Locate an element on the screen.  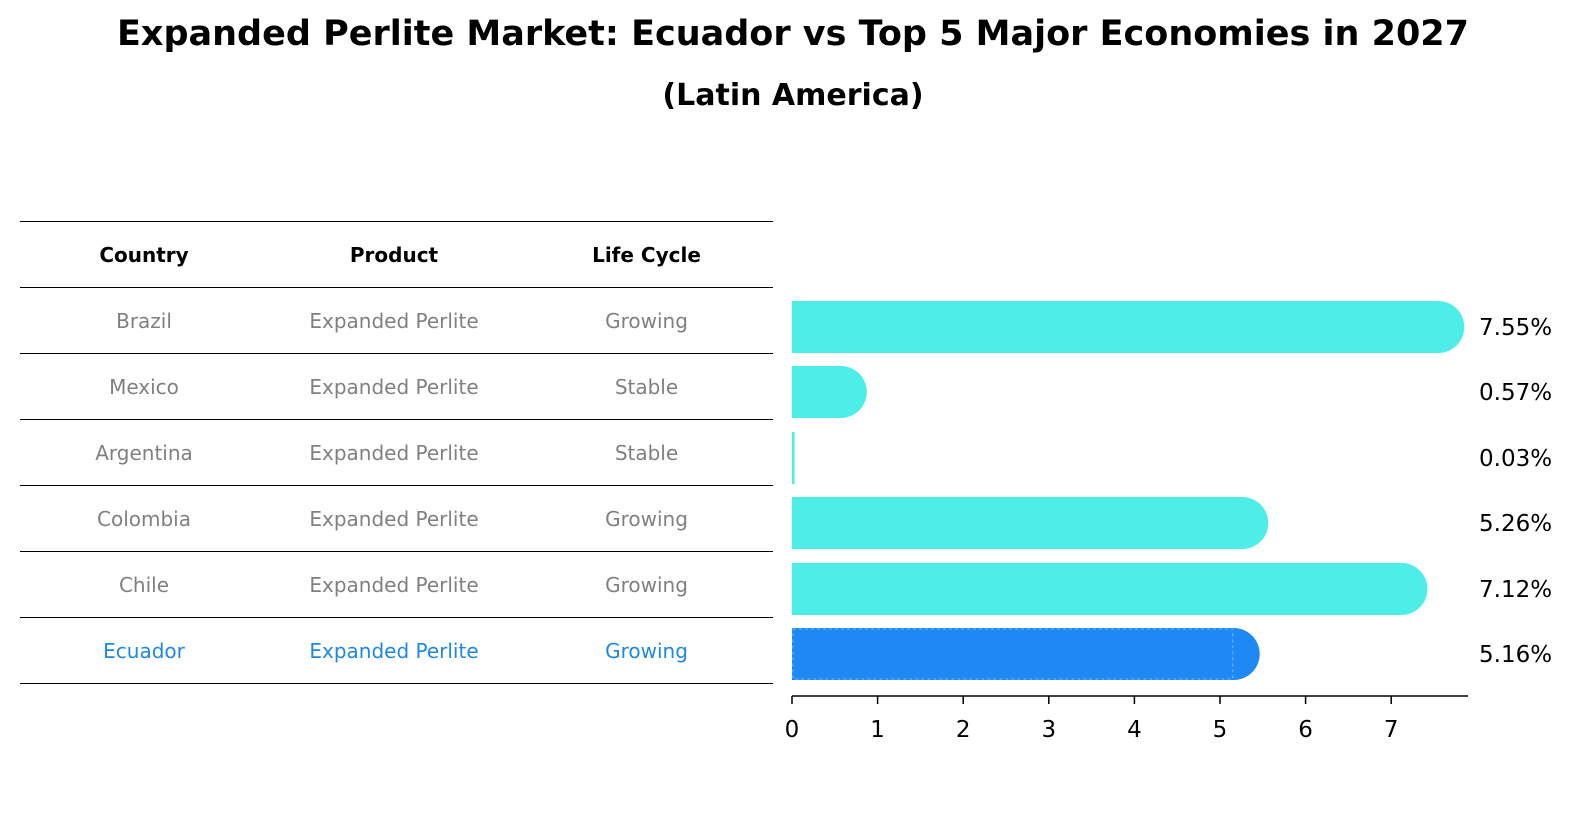
table-row: Mexico Expanded Perlite Stable is located at coordinates (396, 386).